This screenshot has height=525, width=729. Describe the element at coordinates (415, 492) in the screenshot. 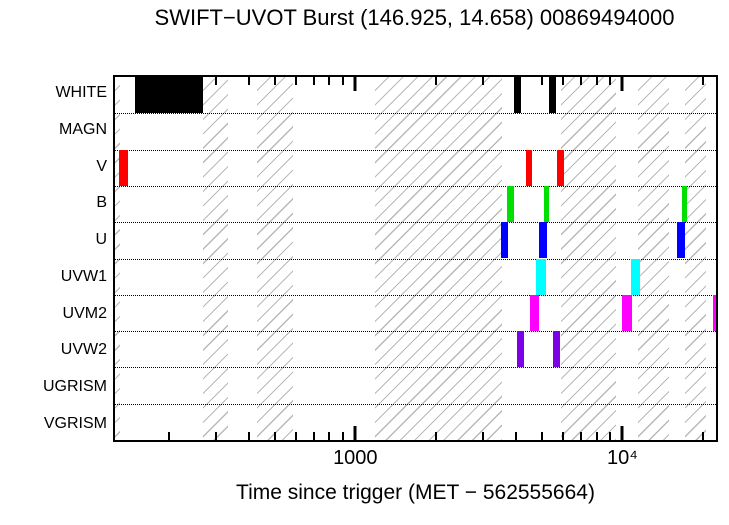

I see `x-axis-label: Time since trigger (MET − 562555664)` at that location.